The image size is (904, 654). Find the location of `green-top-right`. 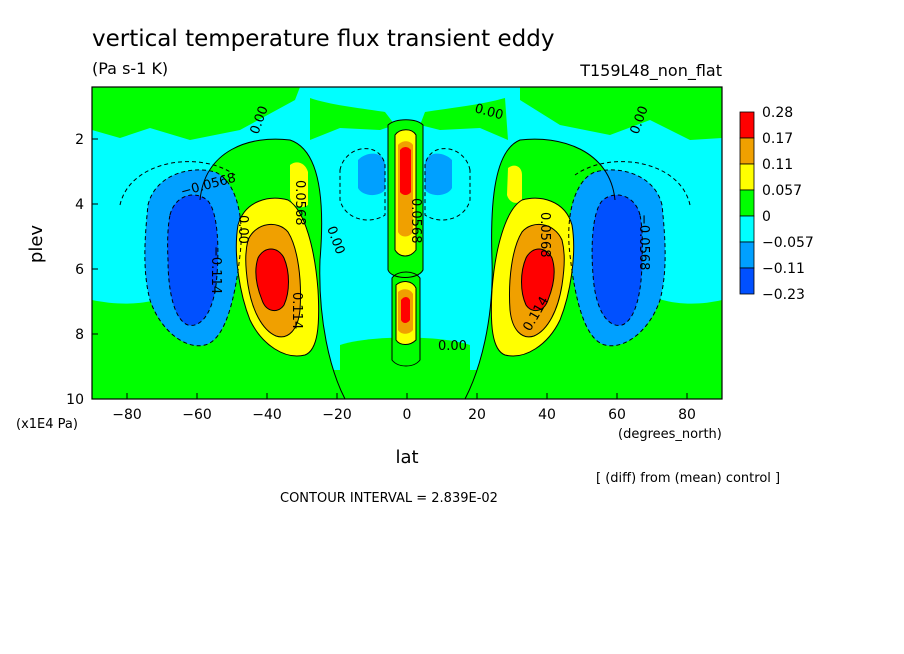

green-top-right is located at coordinates (621, 113).